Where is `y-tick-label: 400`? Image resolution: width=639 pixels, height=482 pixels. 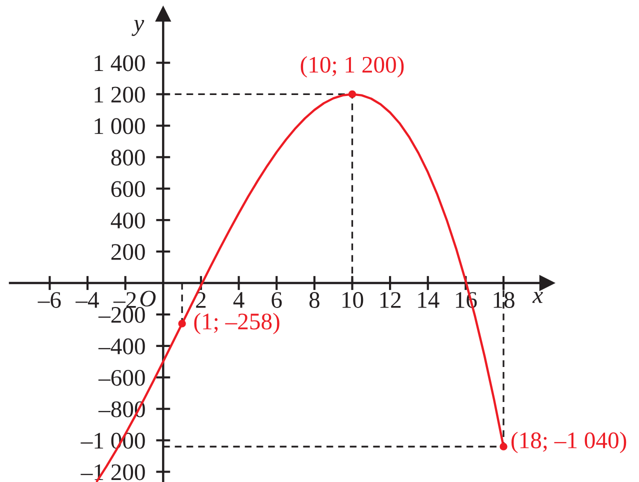 y-tick-label: 400 is located at coordinates (127, 220).